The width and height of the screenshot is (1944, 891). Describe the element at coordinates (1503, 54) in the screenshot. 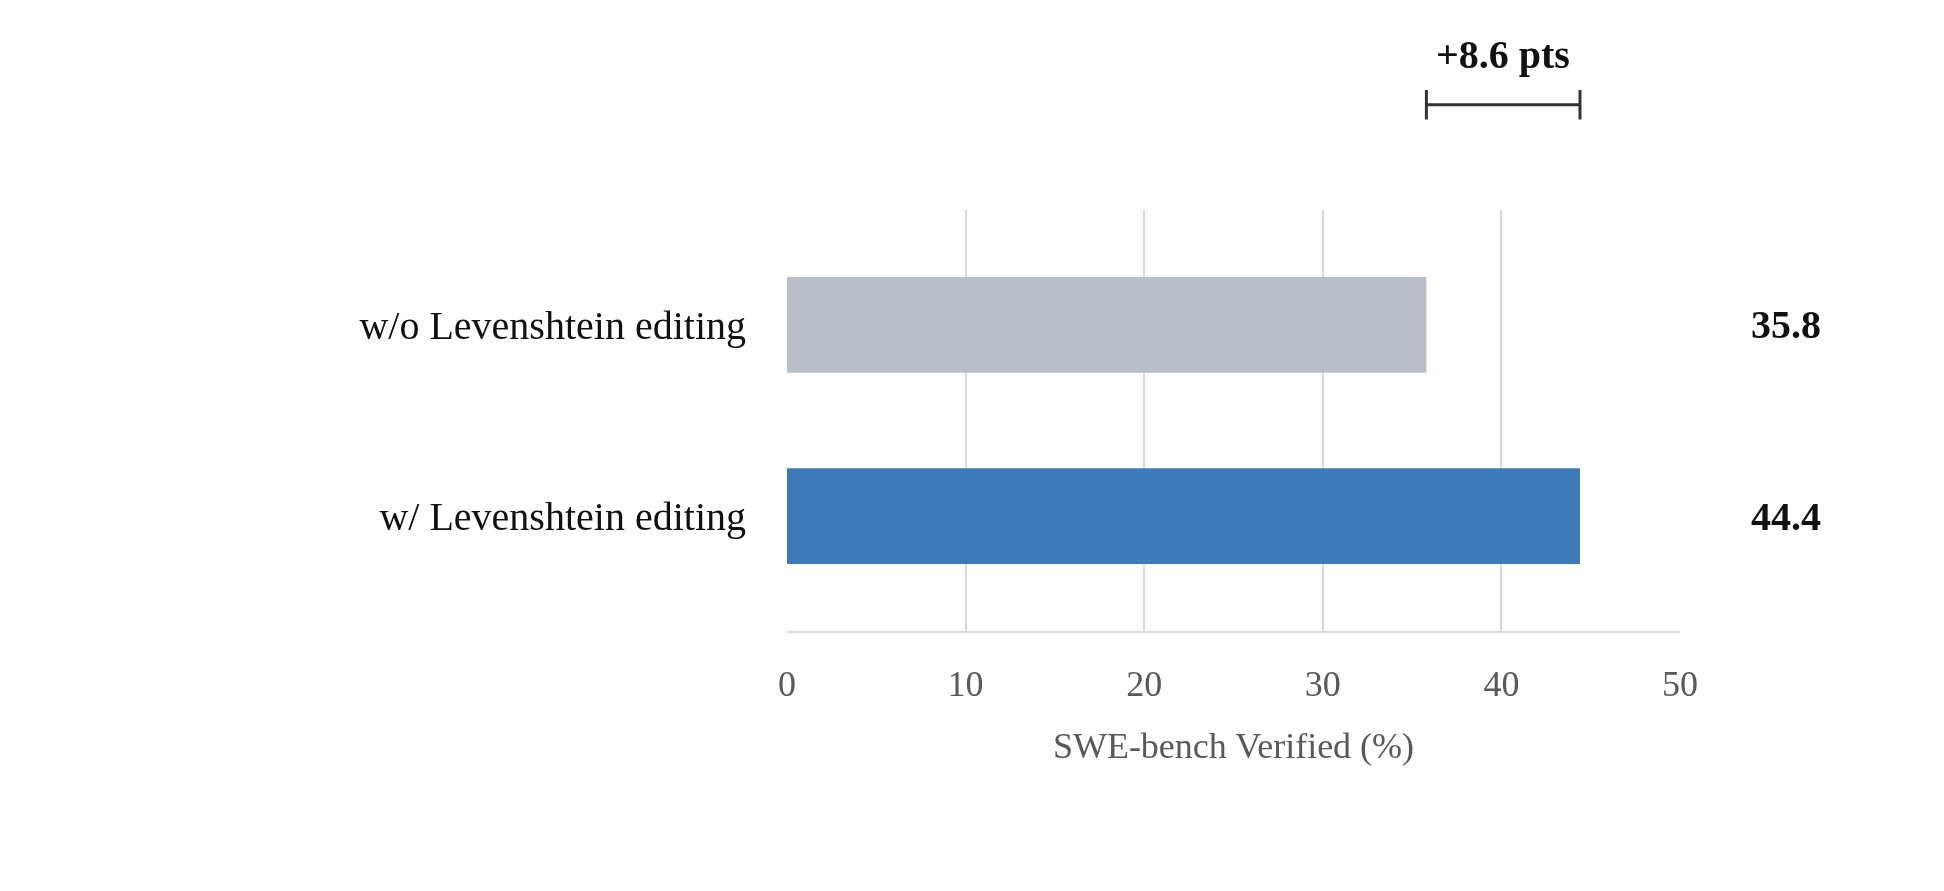

I see `text: +8.6 pts` at that location.